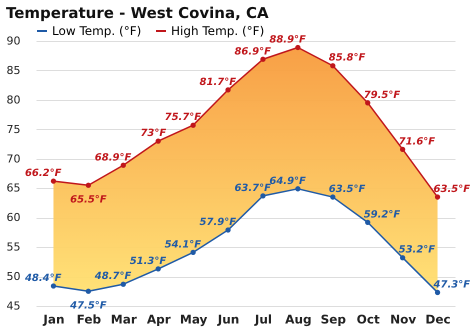 This screenshot has height=331, width=474. Describe the element at coordinates (13, 188) in the screenshot. I see `y-tick-label: 65` at that location.